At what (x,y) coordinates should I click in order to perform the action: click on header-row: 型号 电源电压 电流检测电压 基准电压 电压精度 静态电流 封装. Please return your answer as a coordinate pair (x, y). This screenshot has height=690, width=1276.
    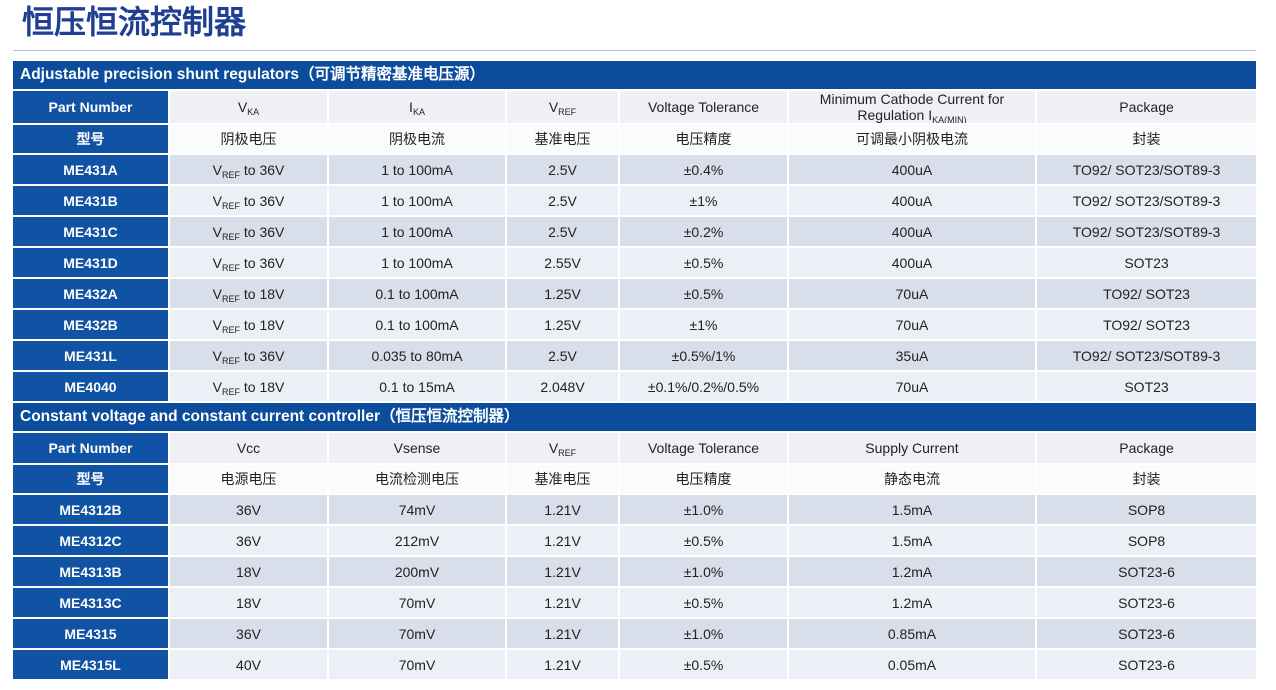
    Looking at the image, I should click on (635, 479).